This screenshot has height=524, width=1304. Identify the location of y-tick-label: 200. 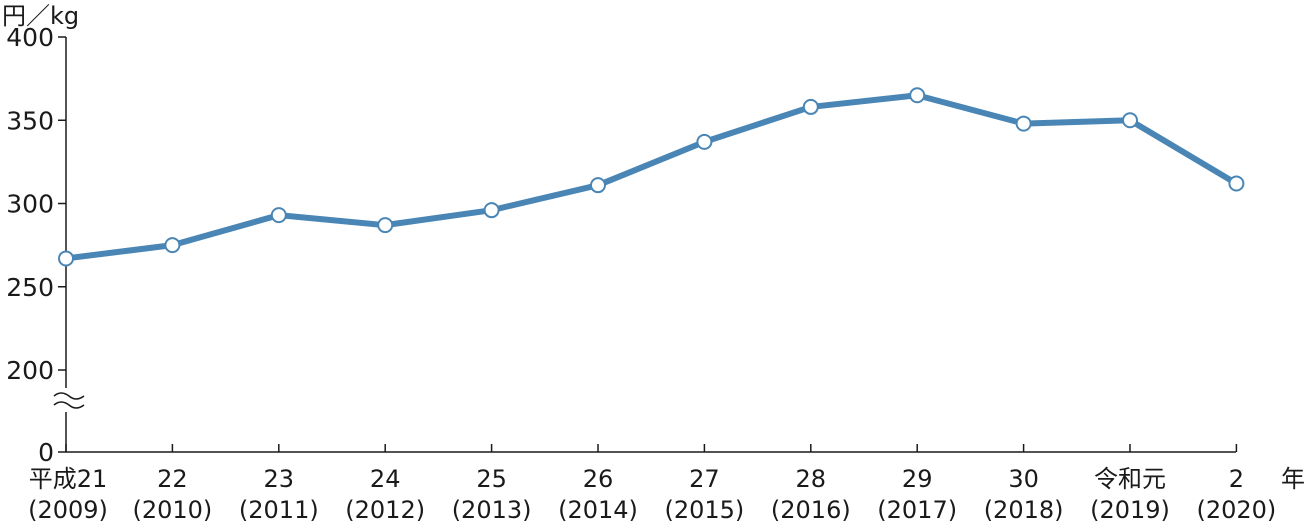
(30, 370).